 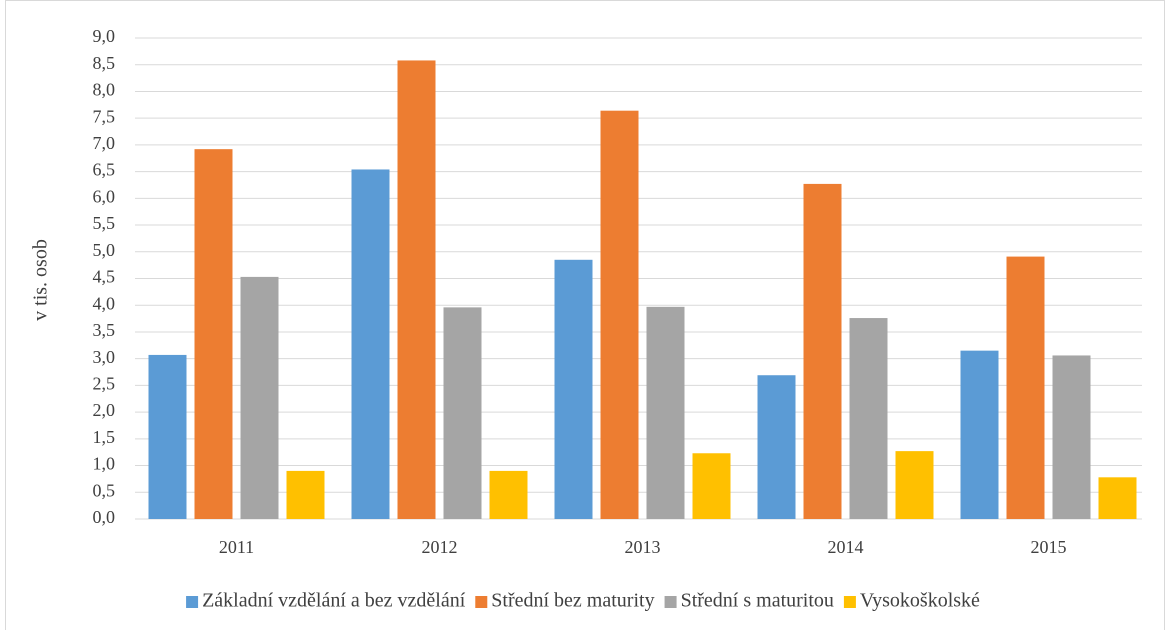 I want to click on y-tick-label: 8,0, so click(x=104, y=90).